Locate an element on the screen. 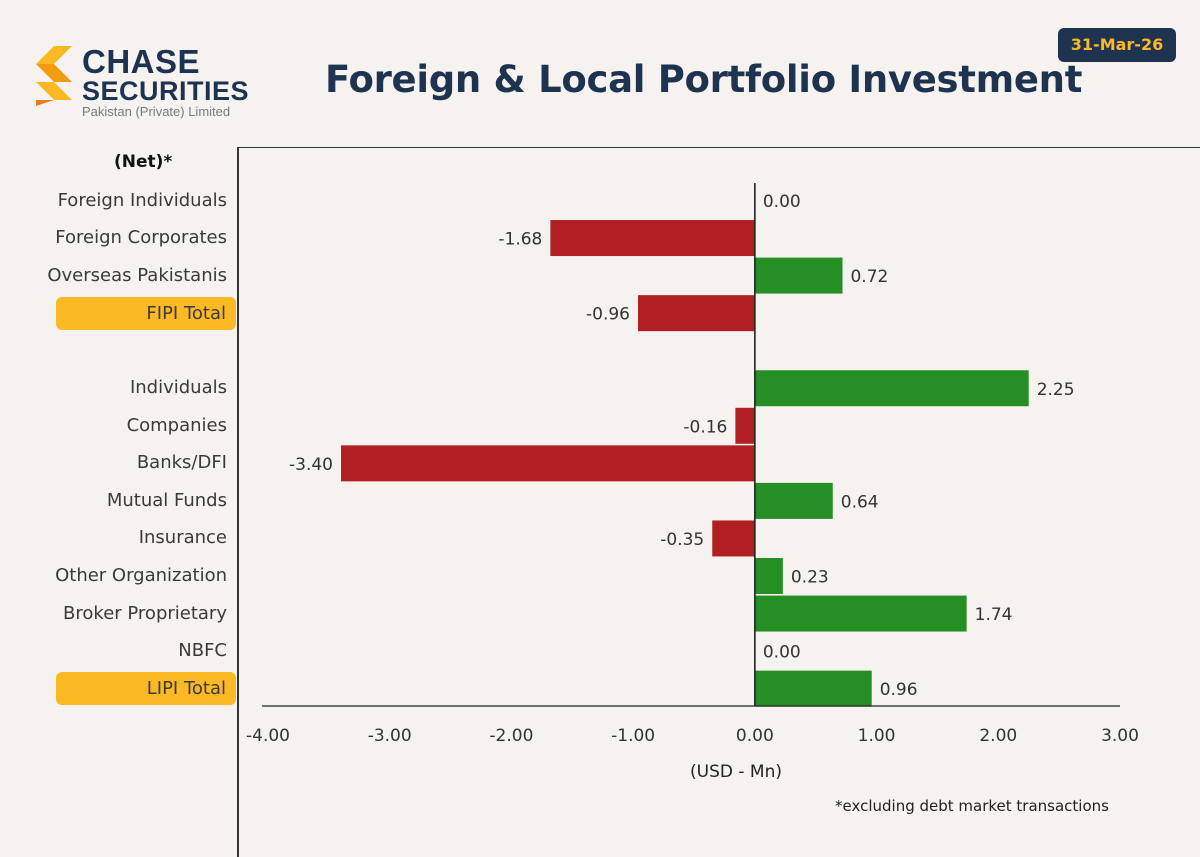 The height and width of the screenshot is (857, 1200). category-label-nbfc: NBFC is located at coordinates (202, 651).